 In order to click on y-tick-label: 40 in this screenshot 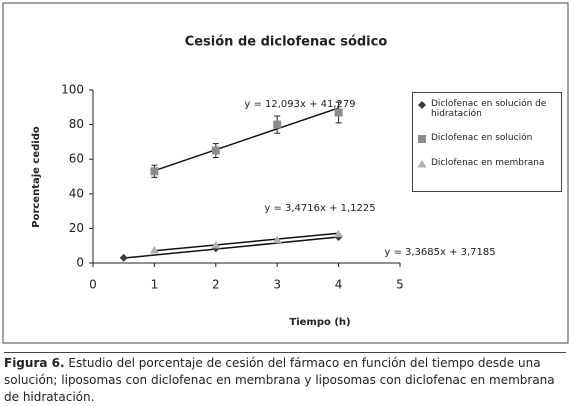, I will do `click(76, 193)`.